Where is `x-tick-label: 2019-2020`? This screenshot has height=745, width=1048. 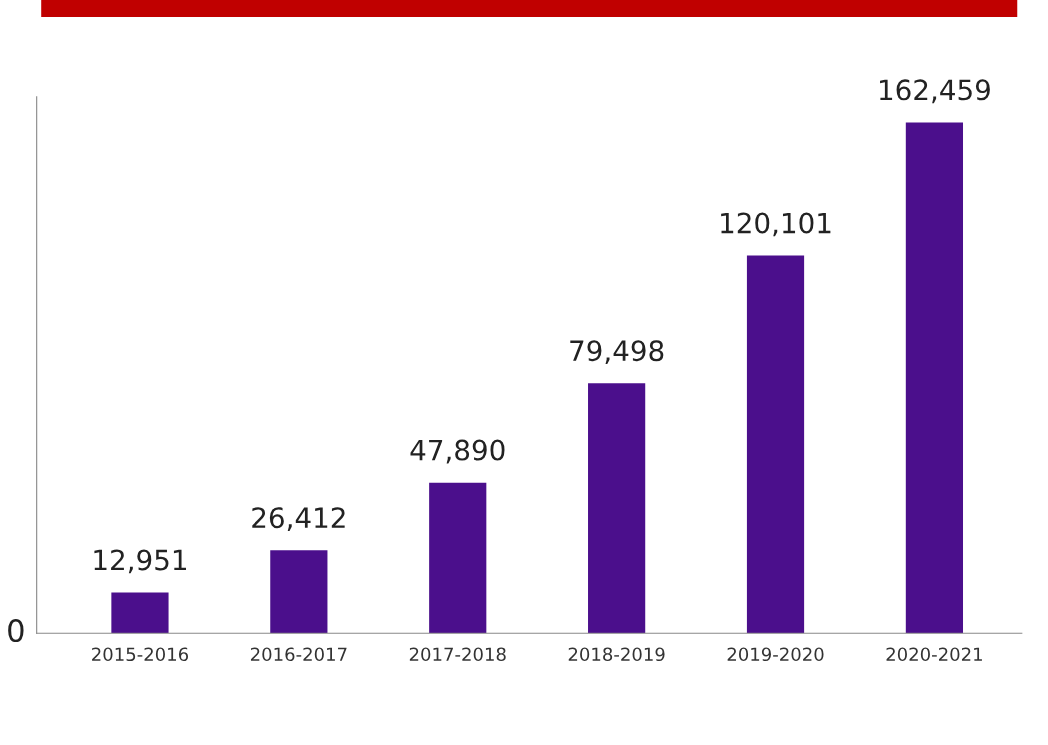 x-tick-label: 2019-2020 is located at coordinates (775, 654).